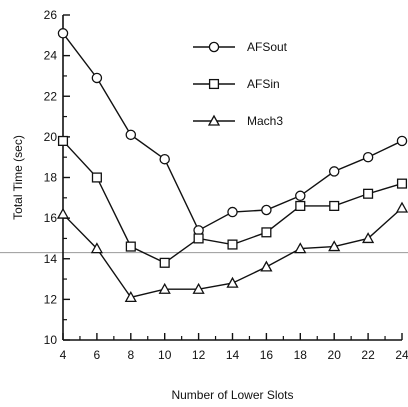 The image size is (408, 407). What do you see at coordinates (51, 259) in the screenshot?
I see `y-tick-label: 14` at bounding box center [51, 259].